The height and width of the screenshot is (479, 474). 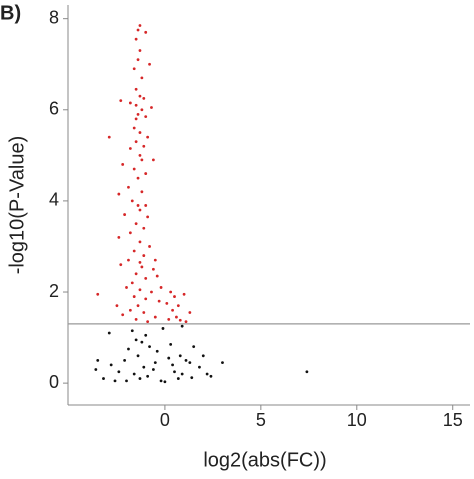 I want to click on x-tick-label: 0, so click(x=165, y=420).